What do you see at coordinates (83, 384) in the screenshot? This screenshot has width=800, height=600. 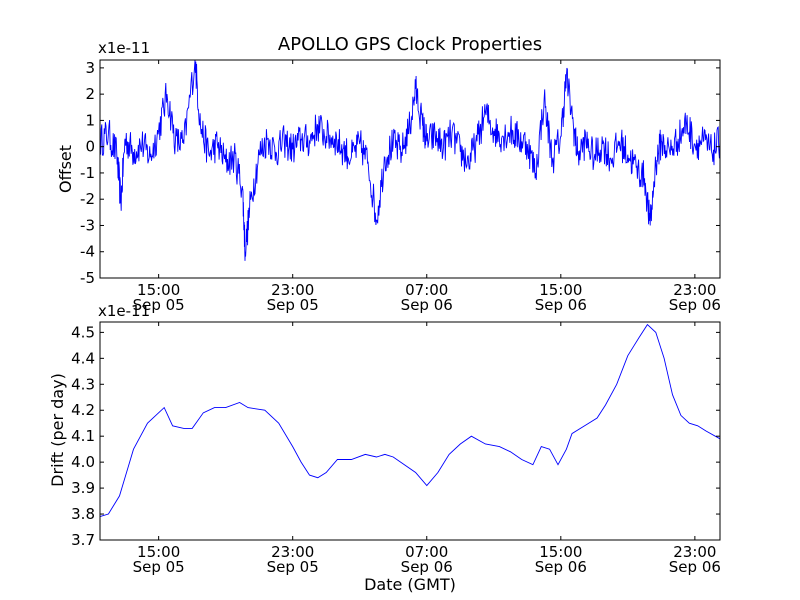 I see `y-tick-label: 4.3` at bounding box center [83, 384].